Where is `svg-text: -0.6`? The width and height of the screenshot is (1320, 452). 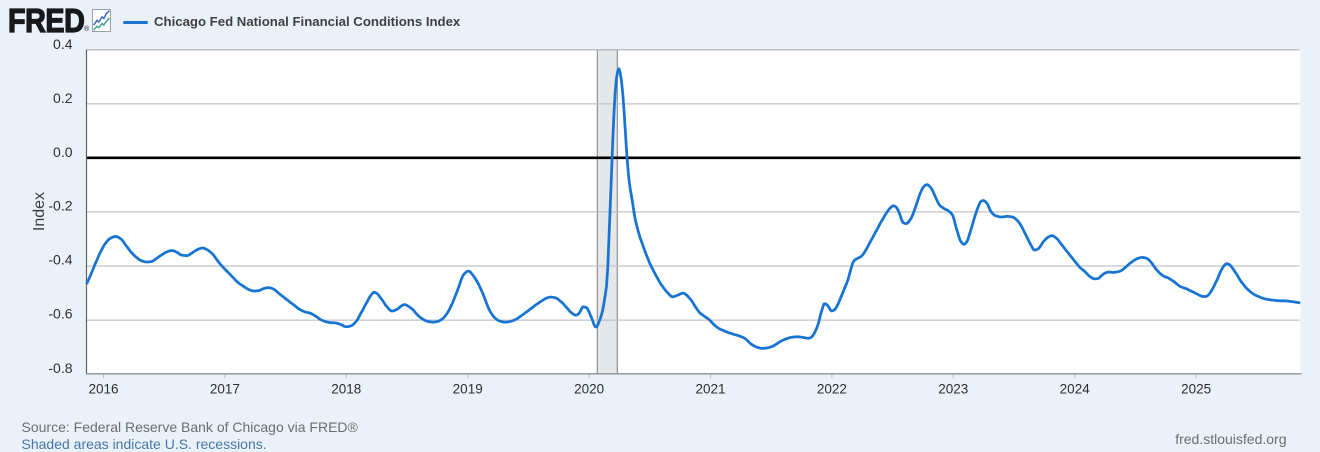 svg-text: -0.6 is located at coordinates (60, 314).